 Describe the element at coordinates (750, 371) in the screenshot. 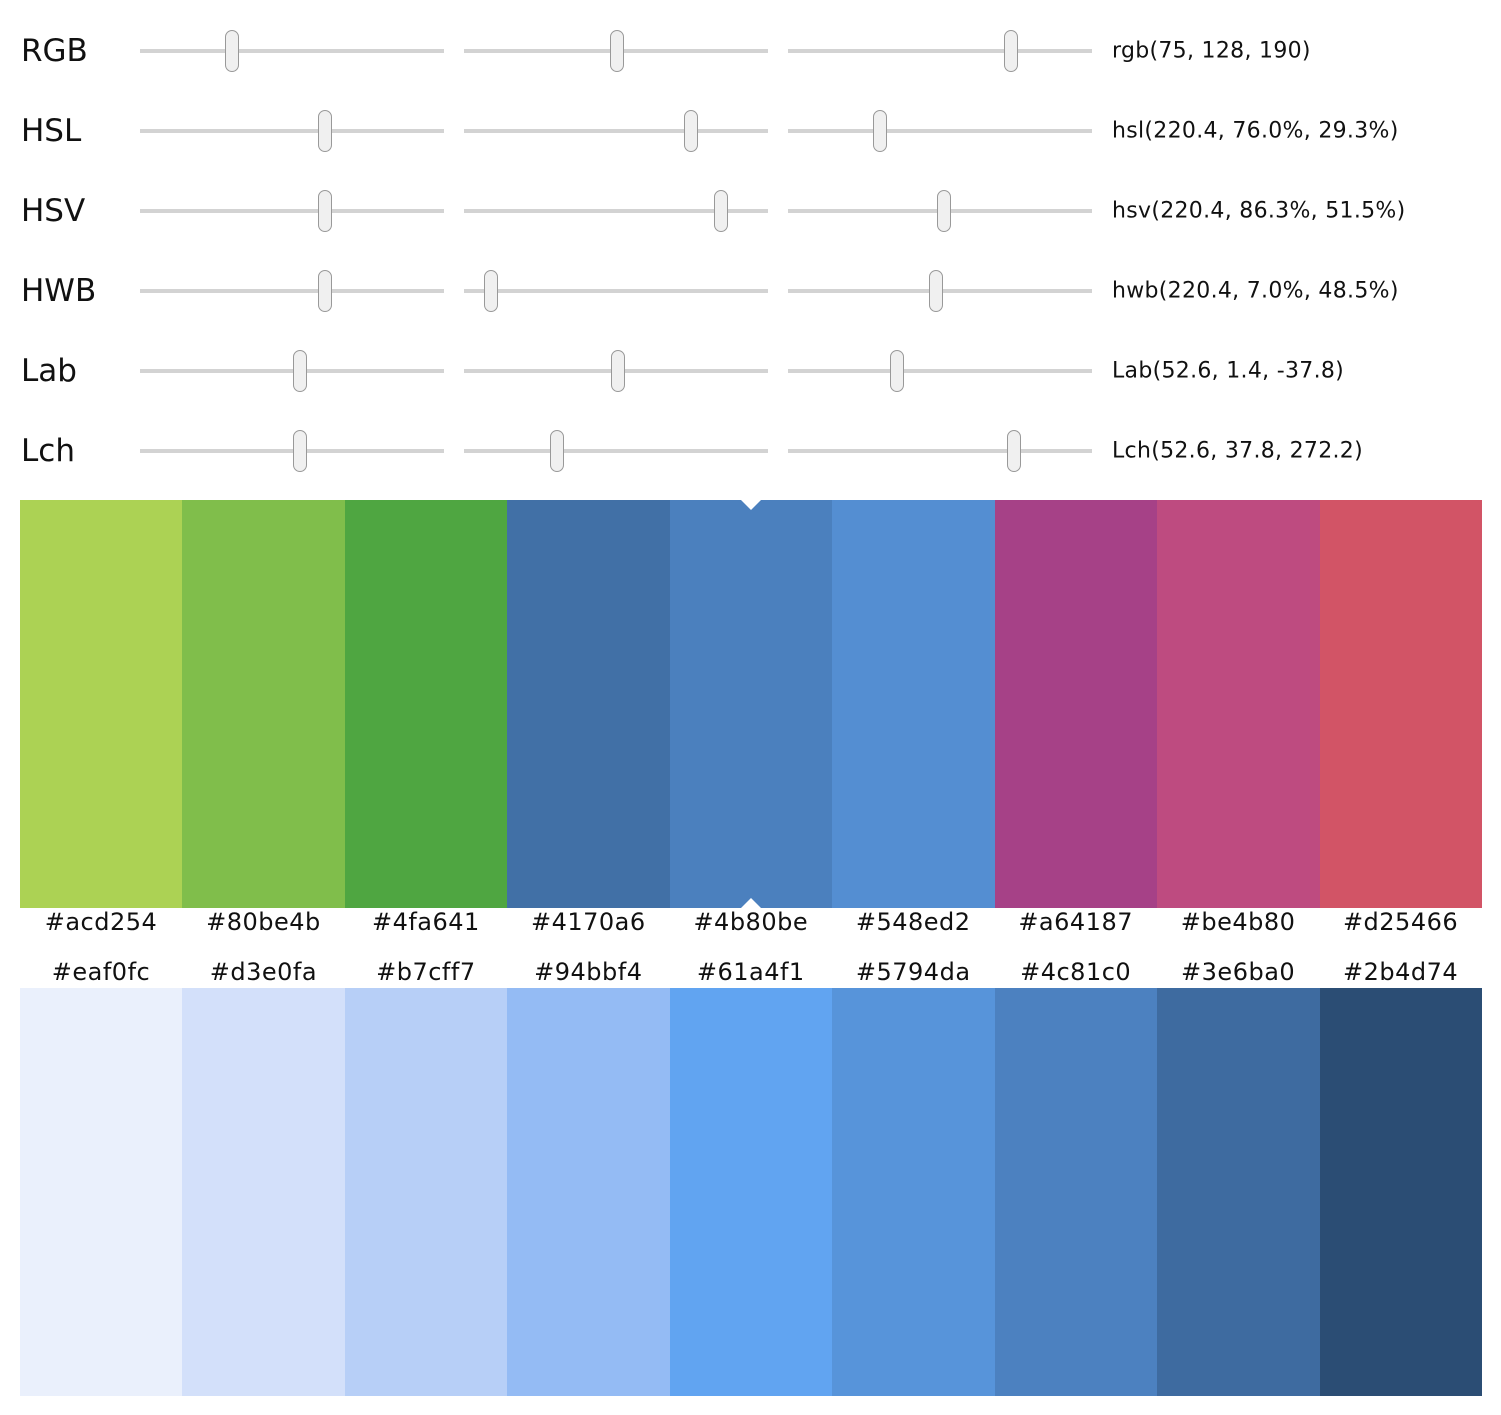

I see `slider-row-lab: Lab Lab(52.6, 1.4, -37.8)` at that location.